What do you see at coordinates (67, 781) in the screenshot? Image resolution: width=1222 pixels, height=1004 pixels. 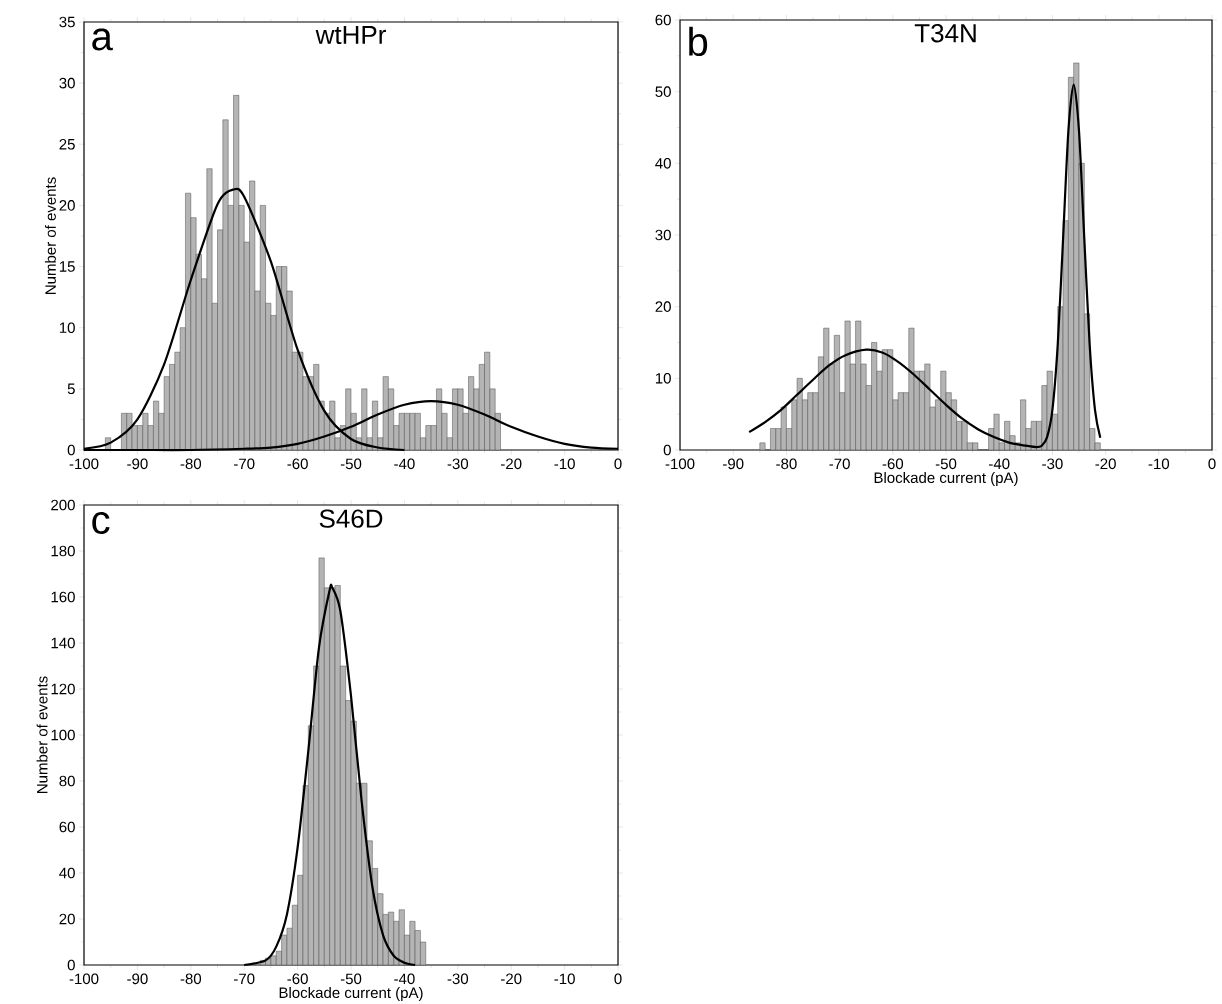 I see `y-tick-label: 80` at bounding box center [67, 781].